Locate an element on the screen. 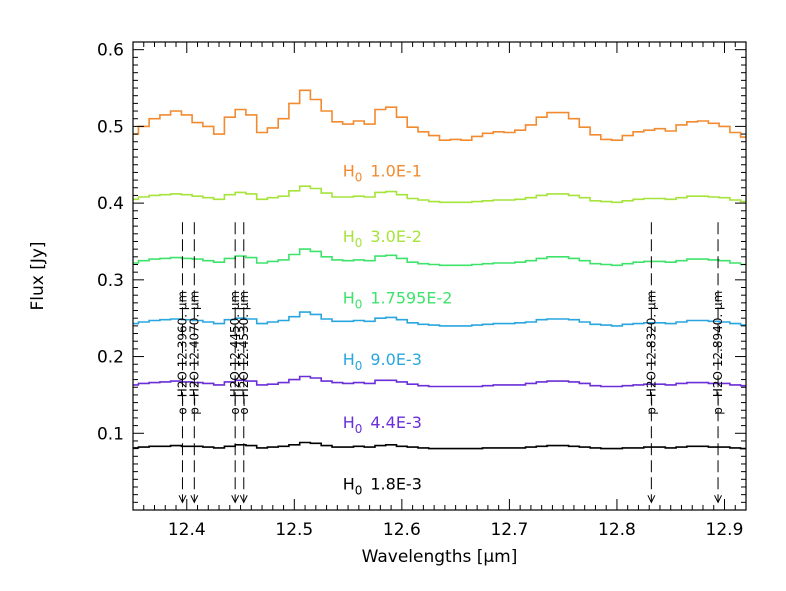  line-marker-label-3: o−H2O 12.4450. μm is located at coordinates (235, 353).